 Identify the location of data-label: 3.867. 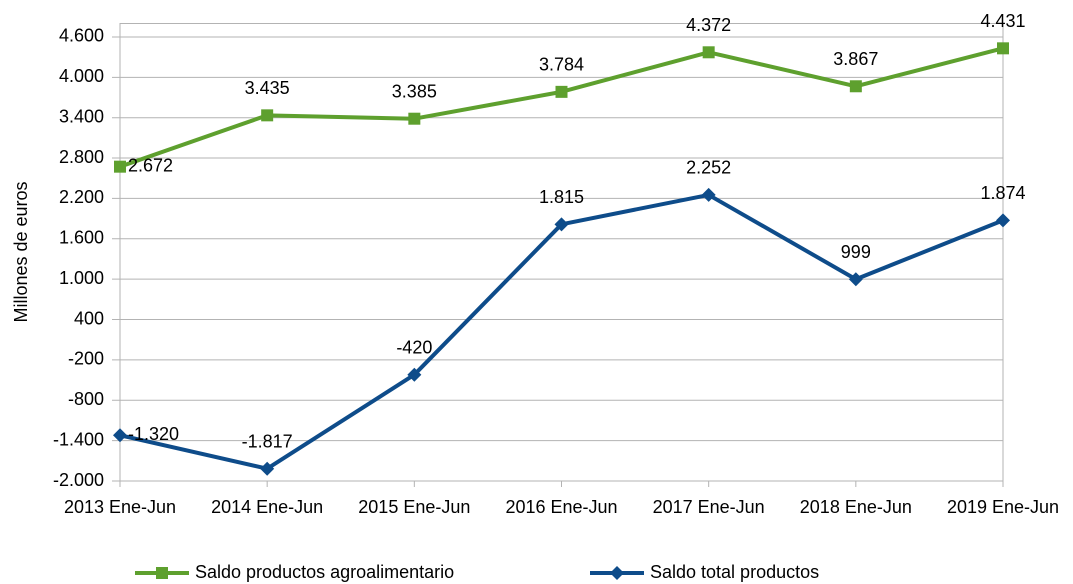
(855, 59).